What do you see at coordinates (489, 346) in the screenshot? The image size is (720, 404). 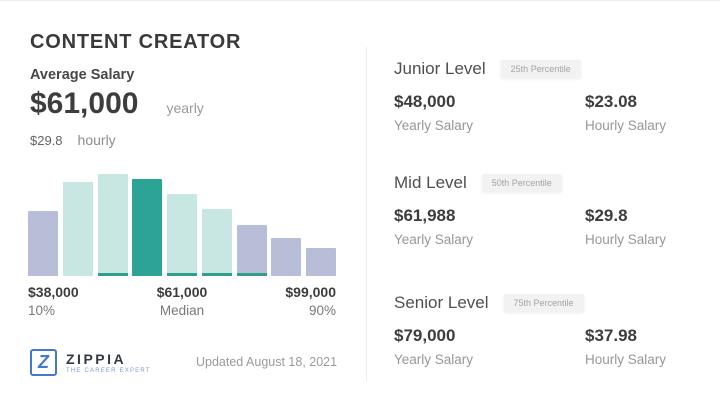 I see `yearly-column: $79,000 Yearly Salary` at bounding box center [489, 346].